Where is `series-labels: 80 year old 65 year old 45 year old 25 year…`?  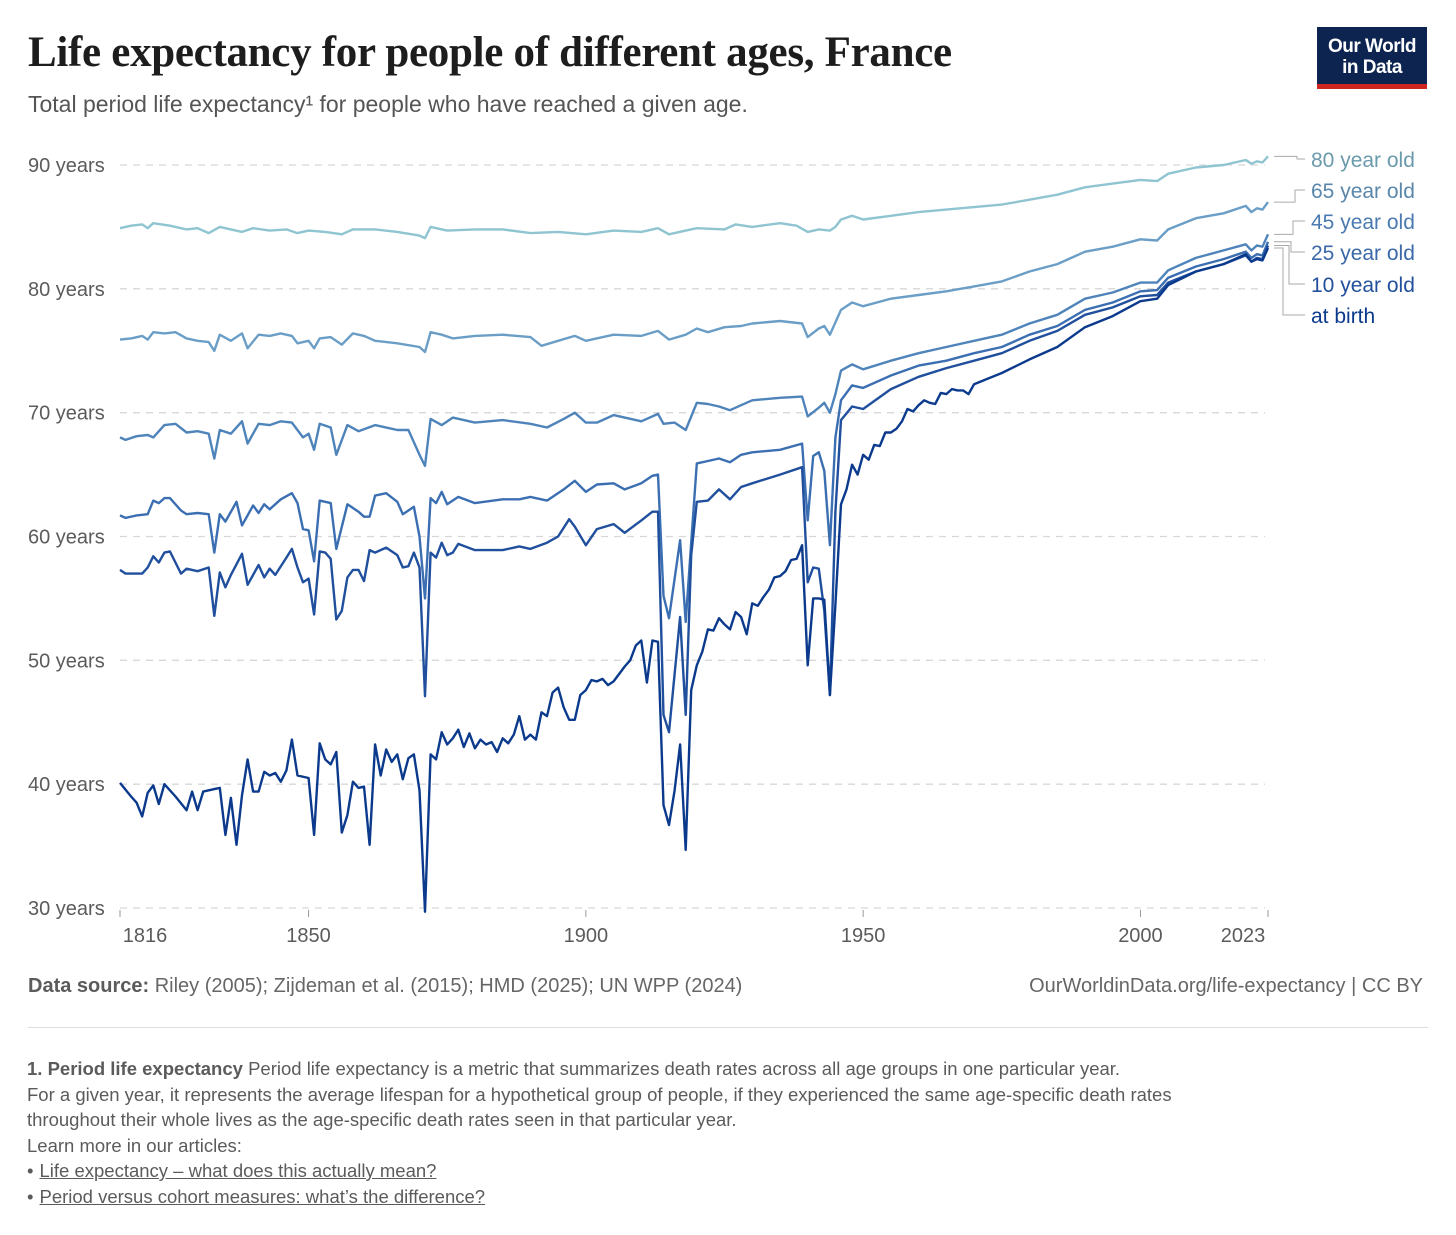
series-labels: 80 year old 65 year old 45 year old 25 year… is located at coordinates (1344, 238).